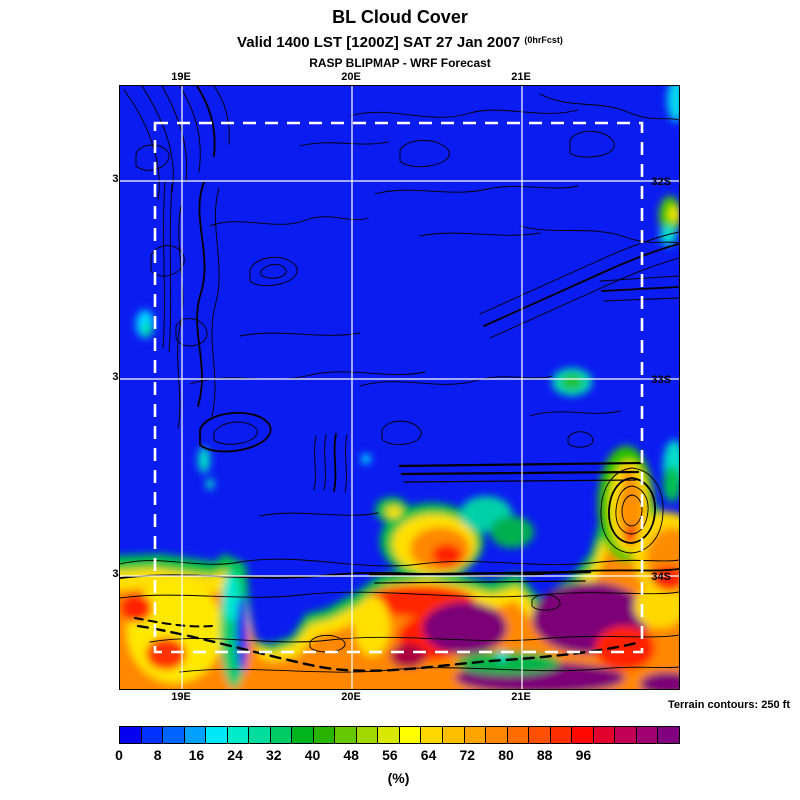 This screenshot has height=800, width=800. I want to click on colorbar-tick-label: 40, so click(312, 755).